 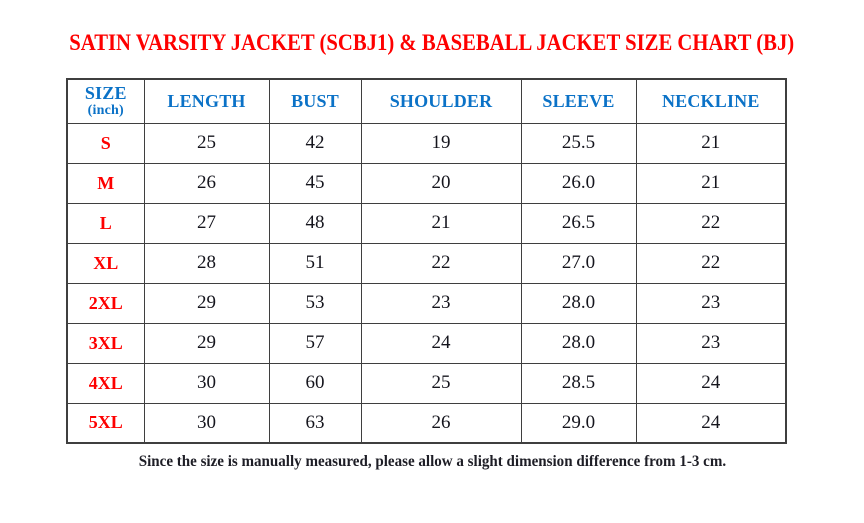 I want to click on shoulder-value: 24, so click(x=441, y=343).